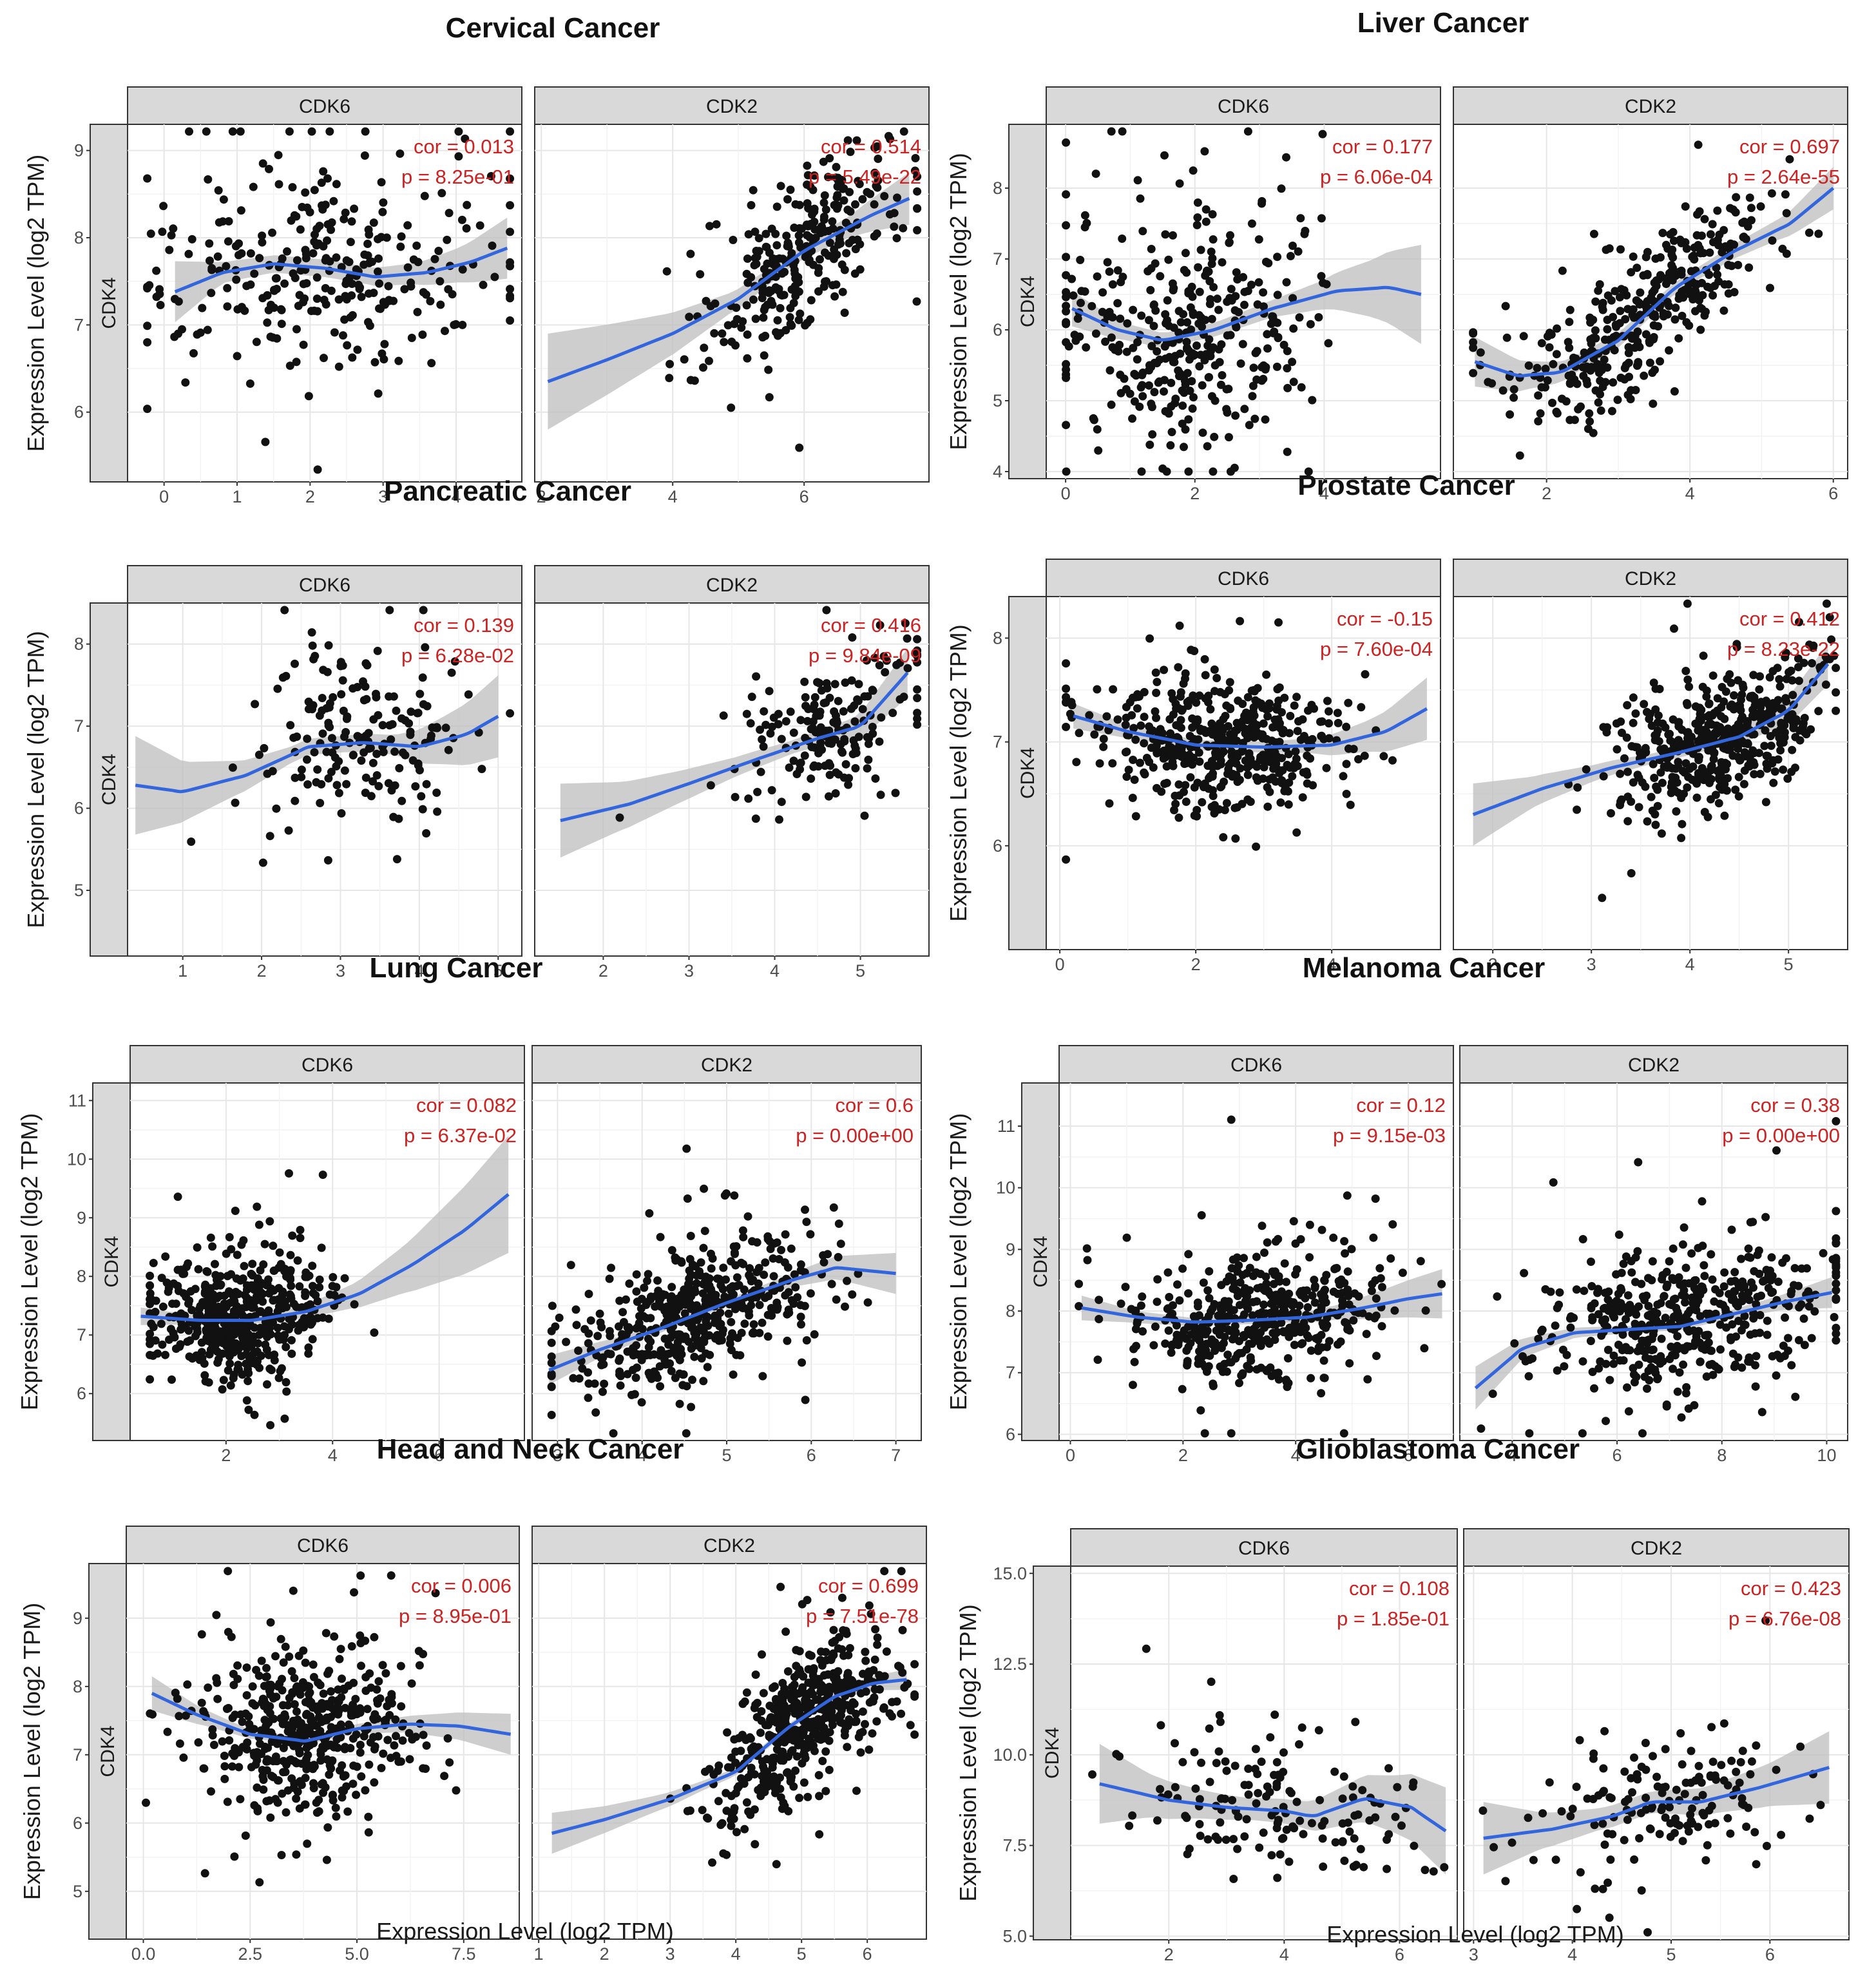 This screenshot has height=1972, width=1876. What do you see at coordinates (226, 1455) in the screenshot?
I see `x-tick-label: 2` at bounding box center [226, 1455].